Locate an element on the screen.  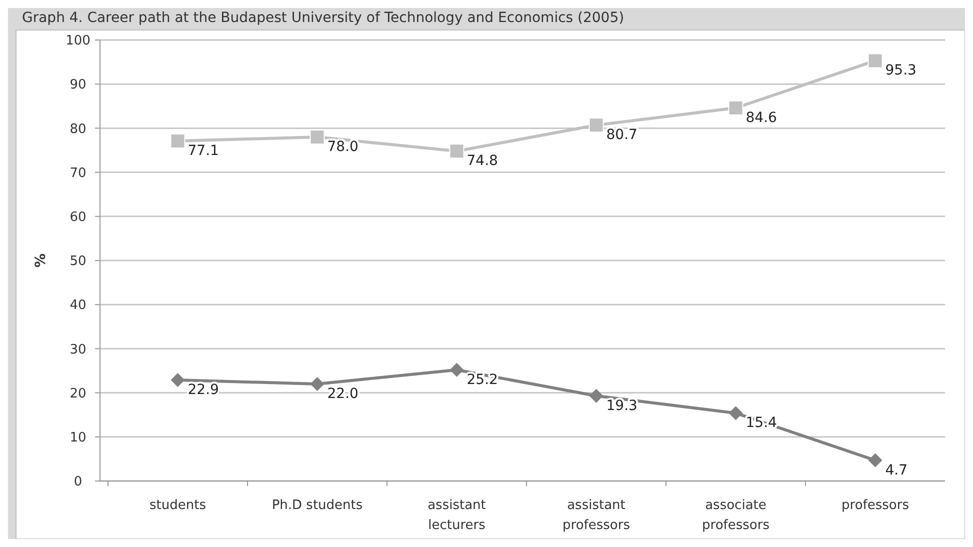
y-tick-label: 70 is located at coordinates (78, 173).